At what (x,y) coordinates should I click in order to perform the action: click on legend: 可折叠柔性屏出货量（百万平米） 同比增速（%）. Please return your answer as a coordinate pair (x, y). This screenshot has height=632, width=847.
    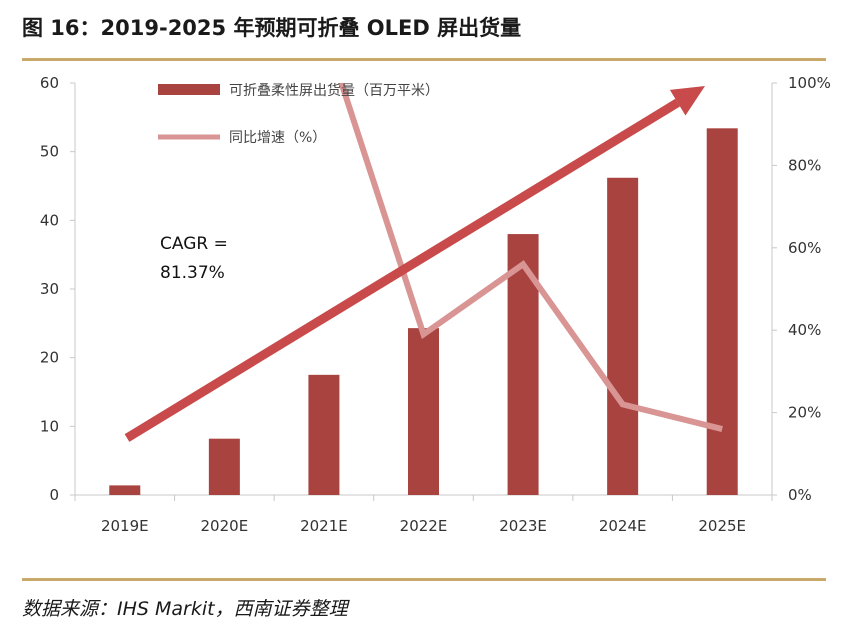
    Looking at the image, I should click on (298, 114).